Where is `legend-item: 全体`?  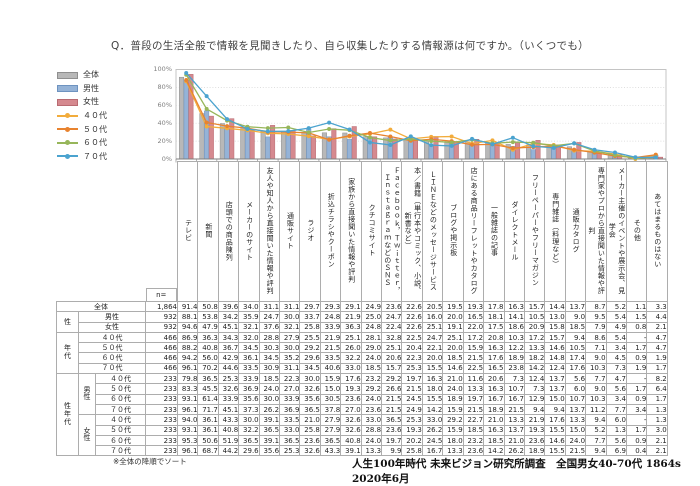
legend-item: 全体 is located at coordinates (82, 75).